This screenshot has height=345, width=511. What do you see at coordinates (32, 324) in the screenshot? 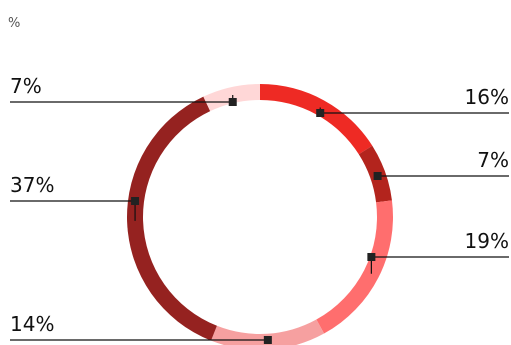
I see `slice-value-label: 14%` at bounding box center [32, 324].